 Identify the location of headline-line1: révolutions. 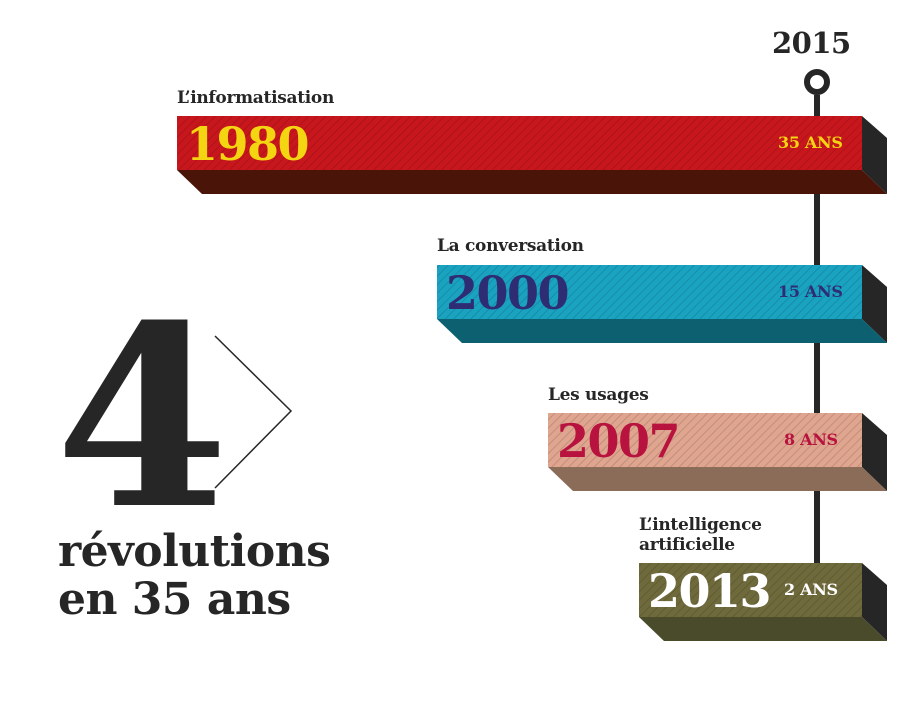
(194, 551).